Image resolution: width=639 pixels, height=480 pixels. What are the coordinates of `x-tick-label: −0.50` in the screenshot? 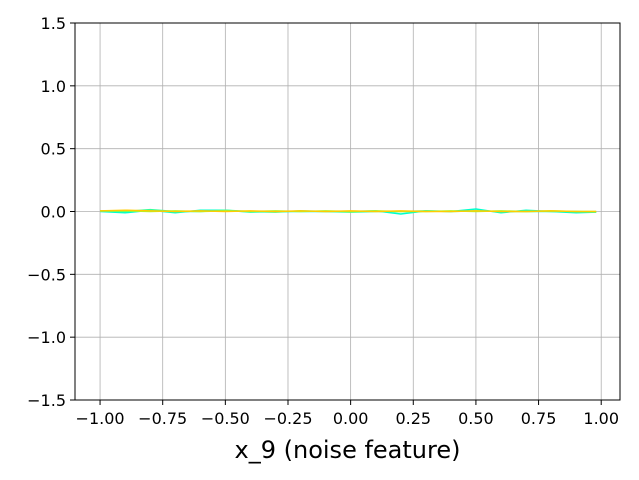 It's located at (225, 418).